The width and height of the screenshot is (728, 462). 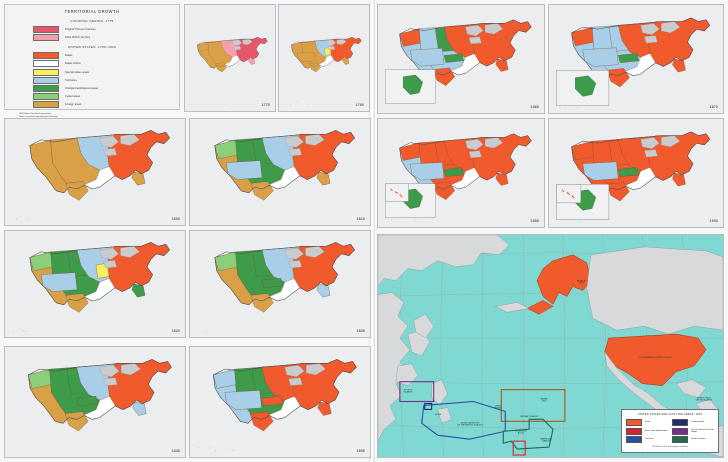 I want to click on pacific-feature-label: AMERICAN SAMOA, so click(x=546, y=440).